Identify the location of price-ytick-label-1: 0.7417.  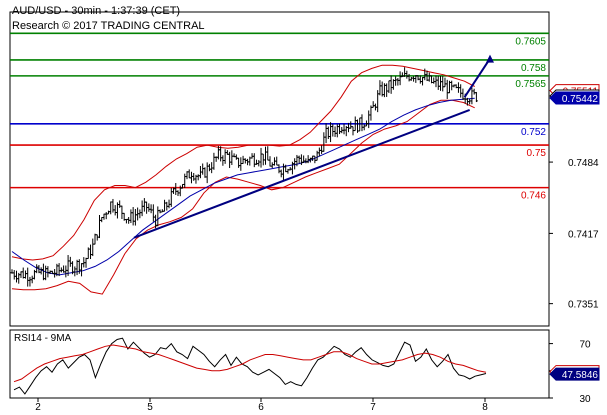
(583, 234).